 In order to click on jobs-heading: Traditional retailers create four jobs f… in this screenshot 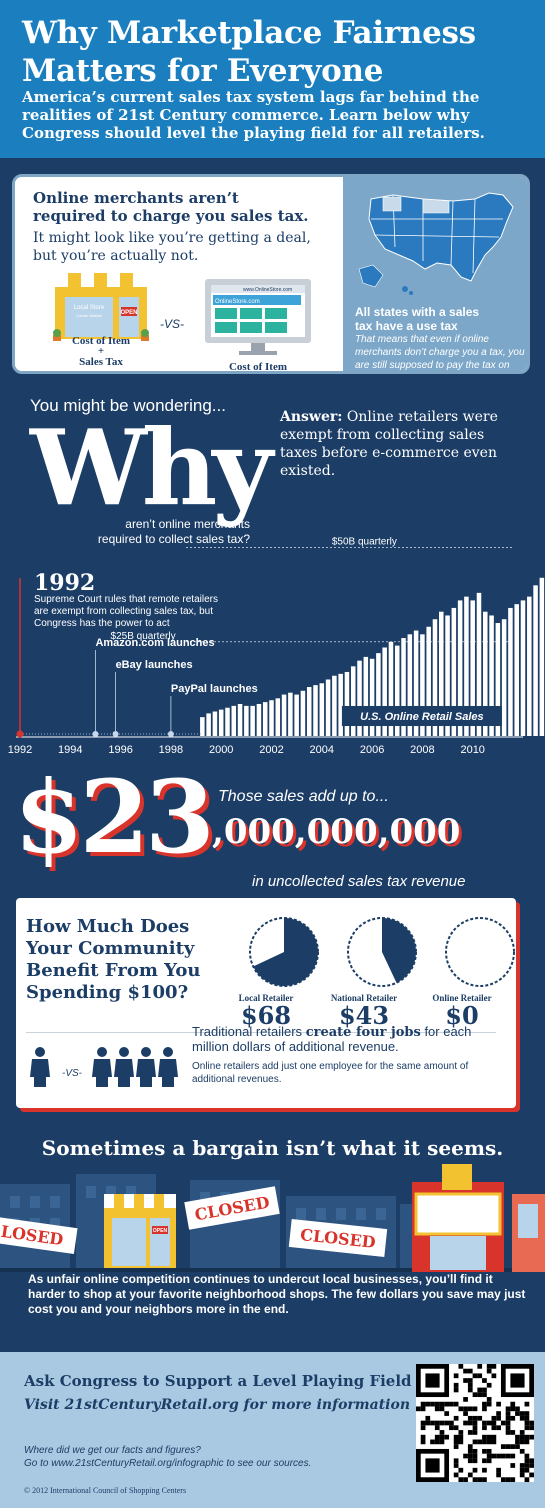, I will do `click(347, 1039)`.